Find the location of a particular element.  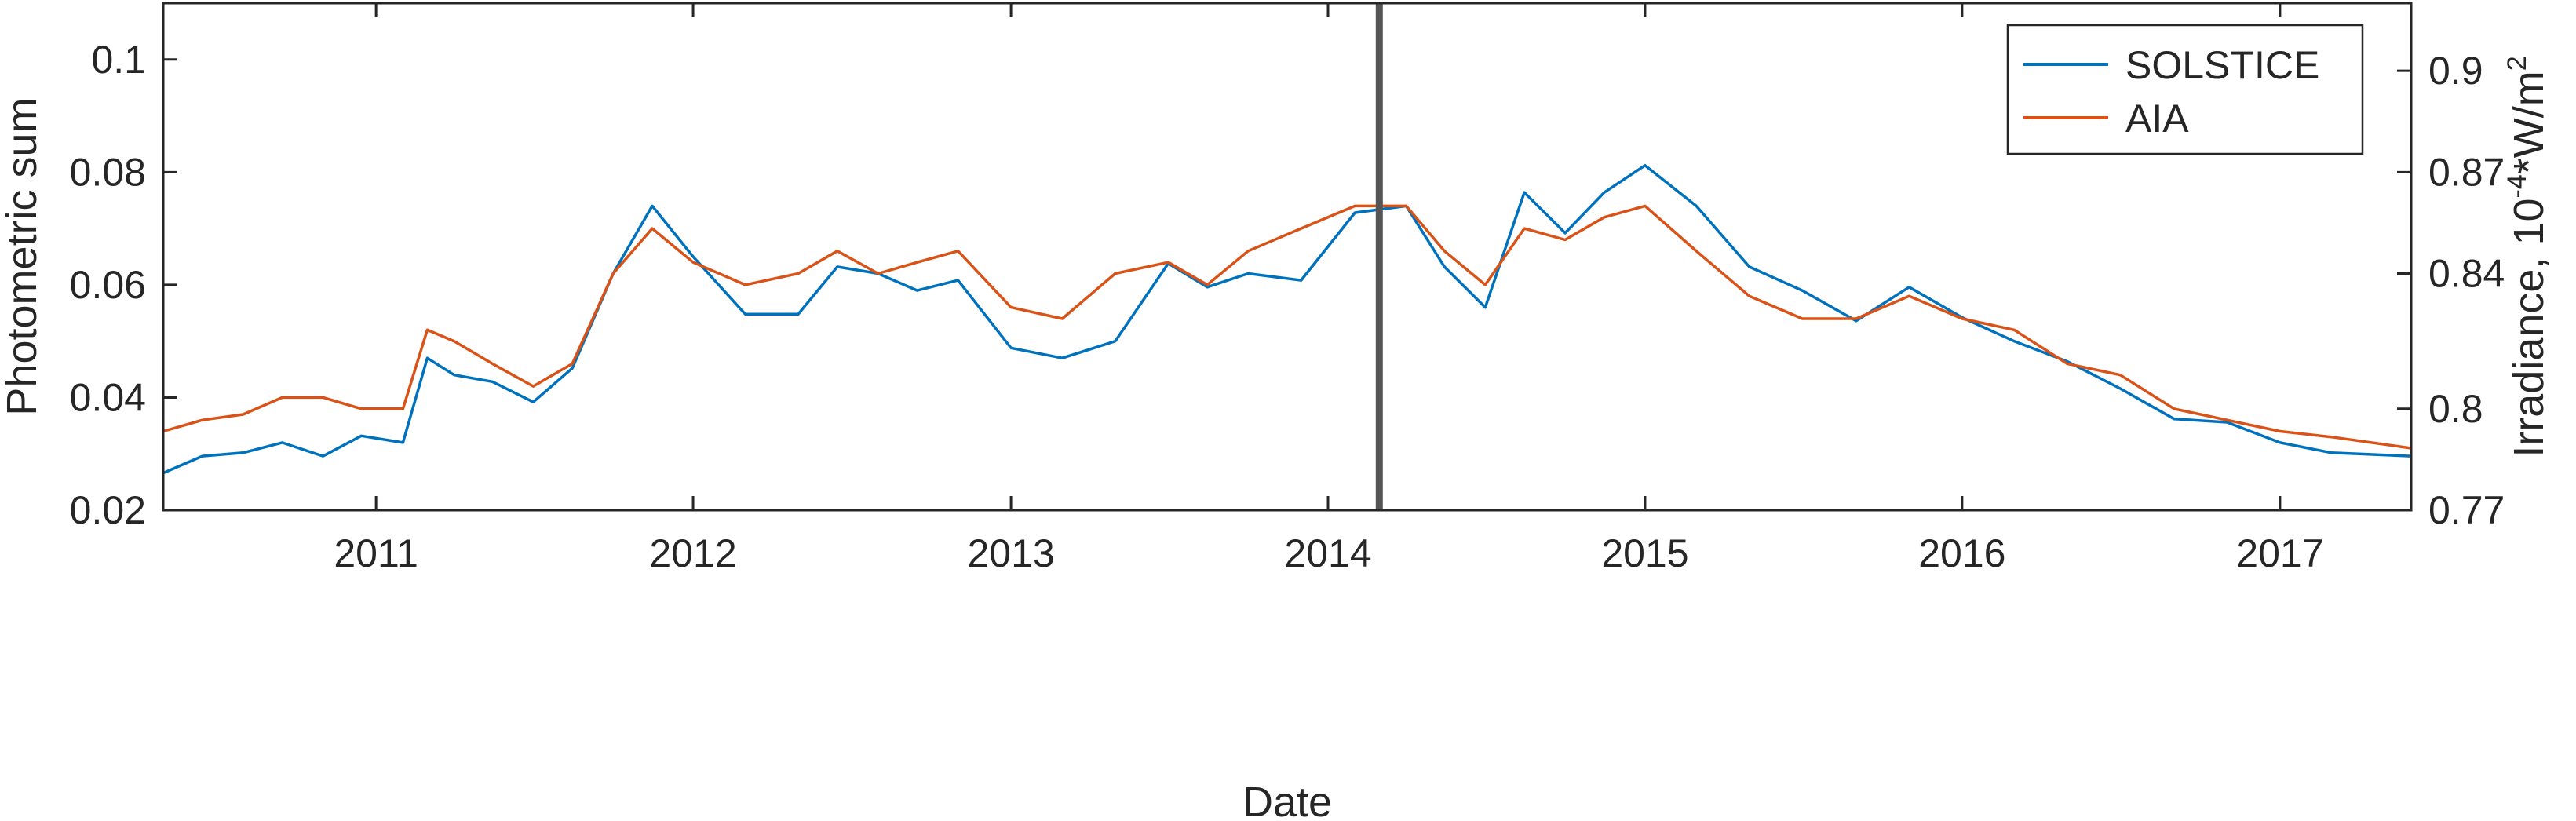

legend-box is located at coordinates (2185, 89).